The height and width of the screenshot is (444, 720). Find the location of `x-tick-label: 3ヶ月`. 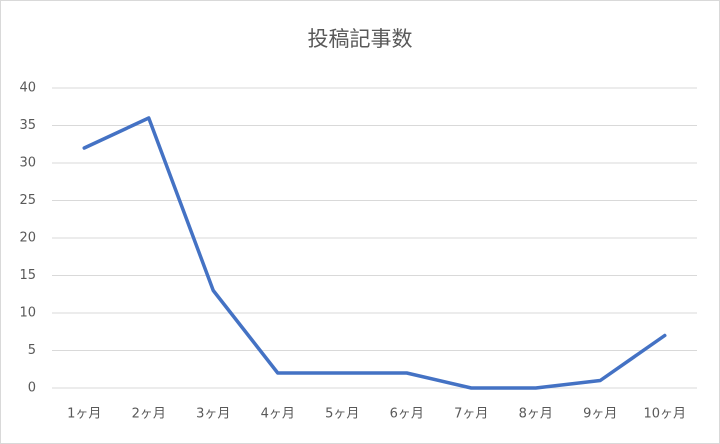

x-tick-label: 3ヶ月 is located at coordinates (213, 414).